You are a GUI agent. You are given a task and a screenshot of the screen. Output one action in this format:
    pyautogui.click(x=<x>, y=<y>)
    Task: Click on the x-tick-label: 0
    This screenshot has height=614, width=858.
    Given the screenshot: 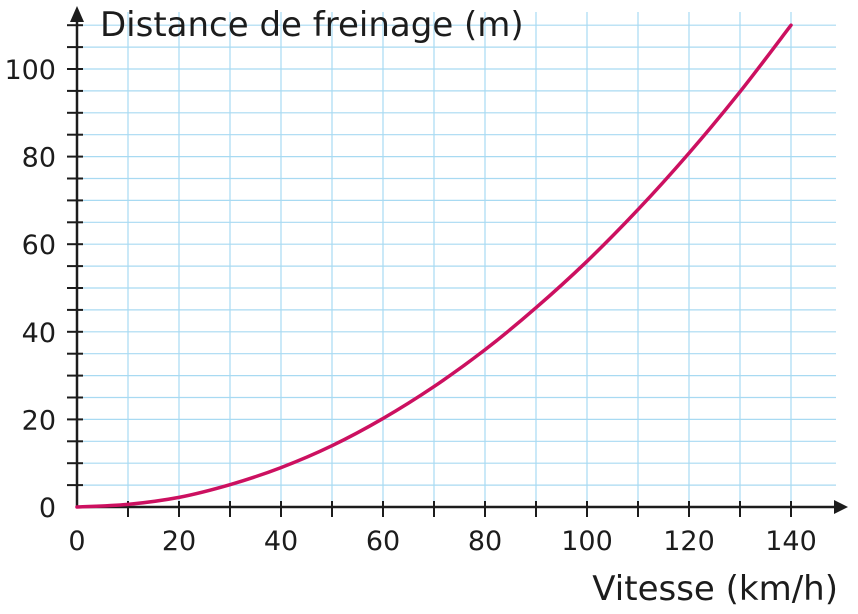 What is the action you would take?
    pyautogui.click(x=76, y=541)
    